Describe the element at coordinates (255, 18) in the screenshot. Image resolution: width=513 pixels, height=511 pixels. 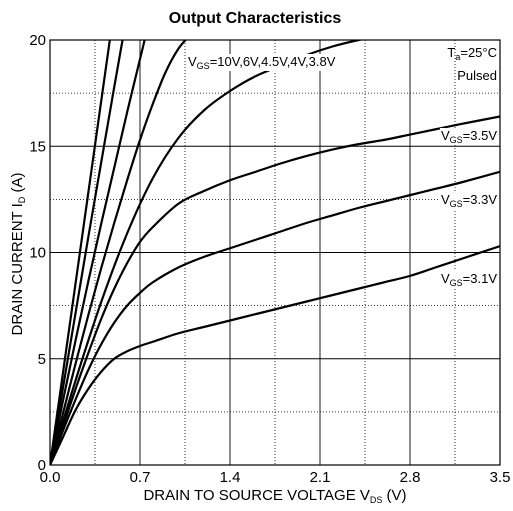
I see `chart-title: Output Characteristics` at that location.